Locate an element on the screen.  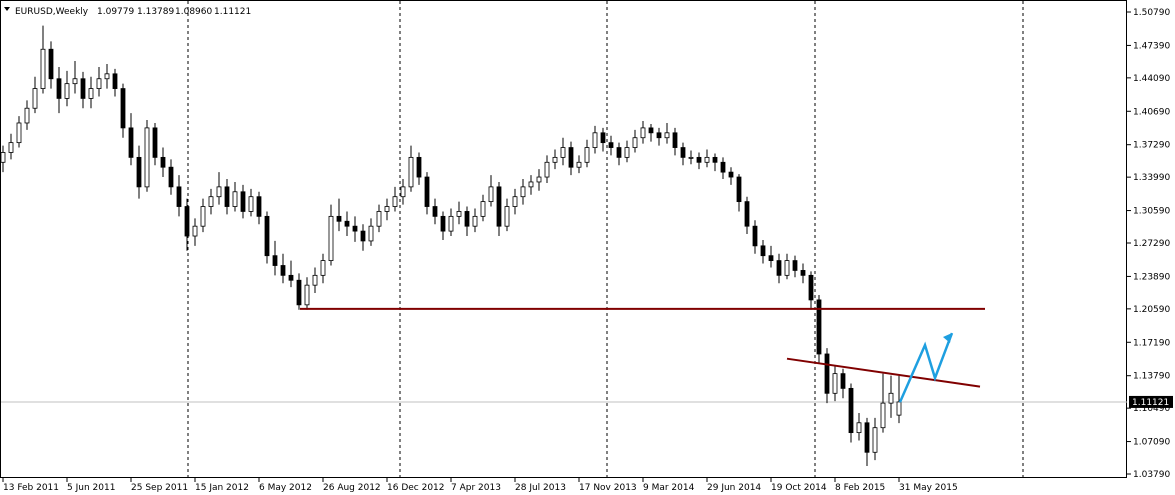
x-tick-label: 8 Feb 2015 is located at coordinates (860, 488).